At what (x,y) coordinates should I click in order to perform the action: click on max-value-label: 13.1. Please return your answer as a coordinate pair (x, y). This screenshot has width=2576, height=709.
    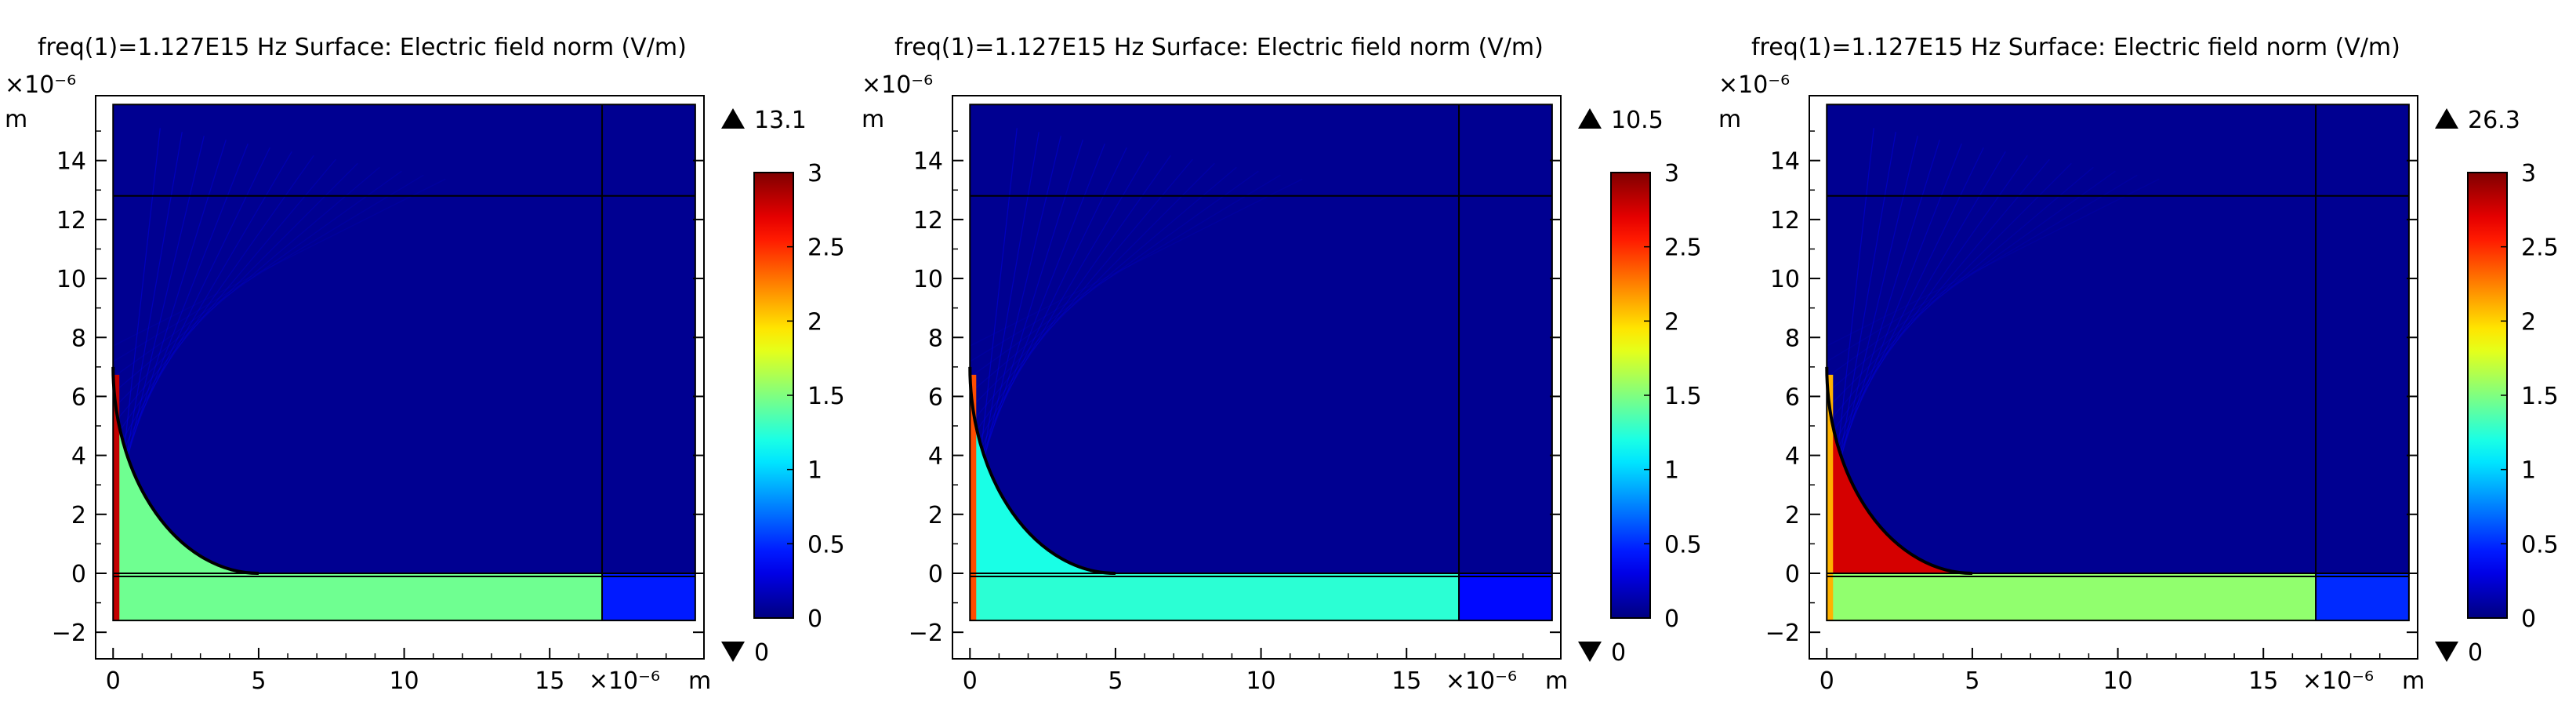
    Looking at the image, I should click on (780, 121).